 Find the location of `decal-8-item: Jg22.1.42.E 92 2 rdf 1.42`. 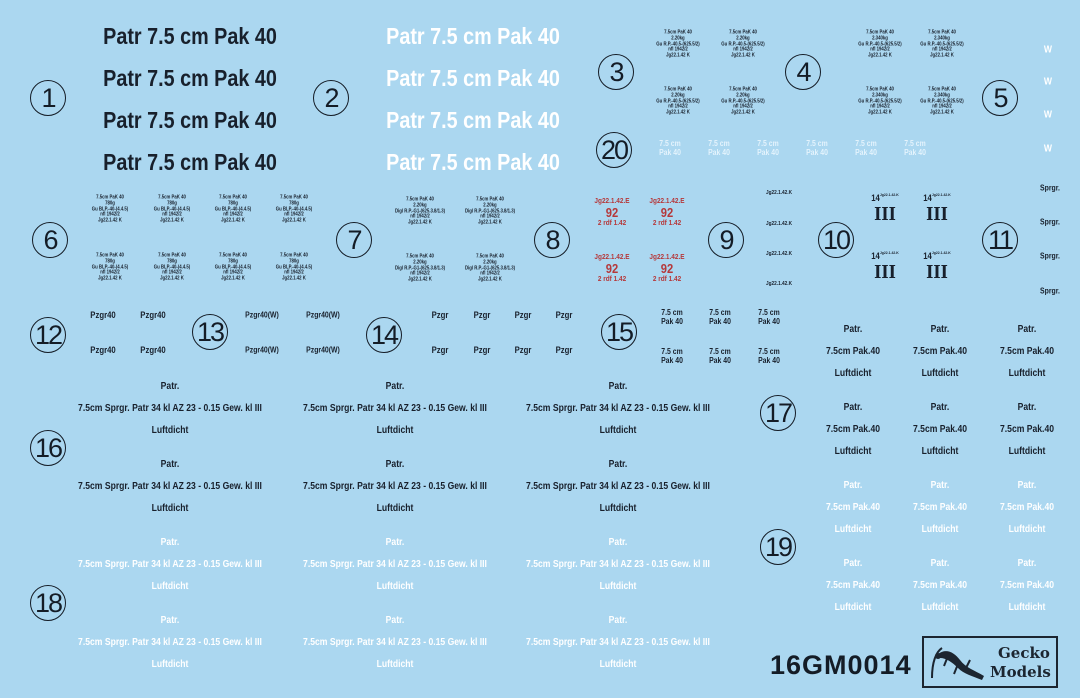

decal-8-item: Jg22.1.42.E 92 2 rdf 1.42 is located at coordinates (667, 211).